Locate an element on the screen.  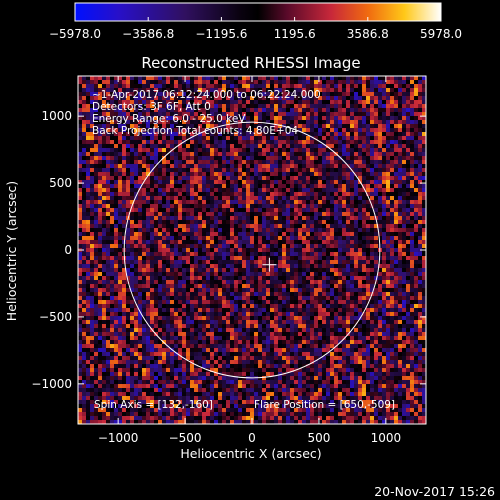
colorbar is located at coordinates (258, 12).